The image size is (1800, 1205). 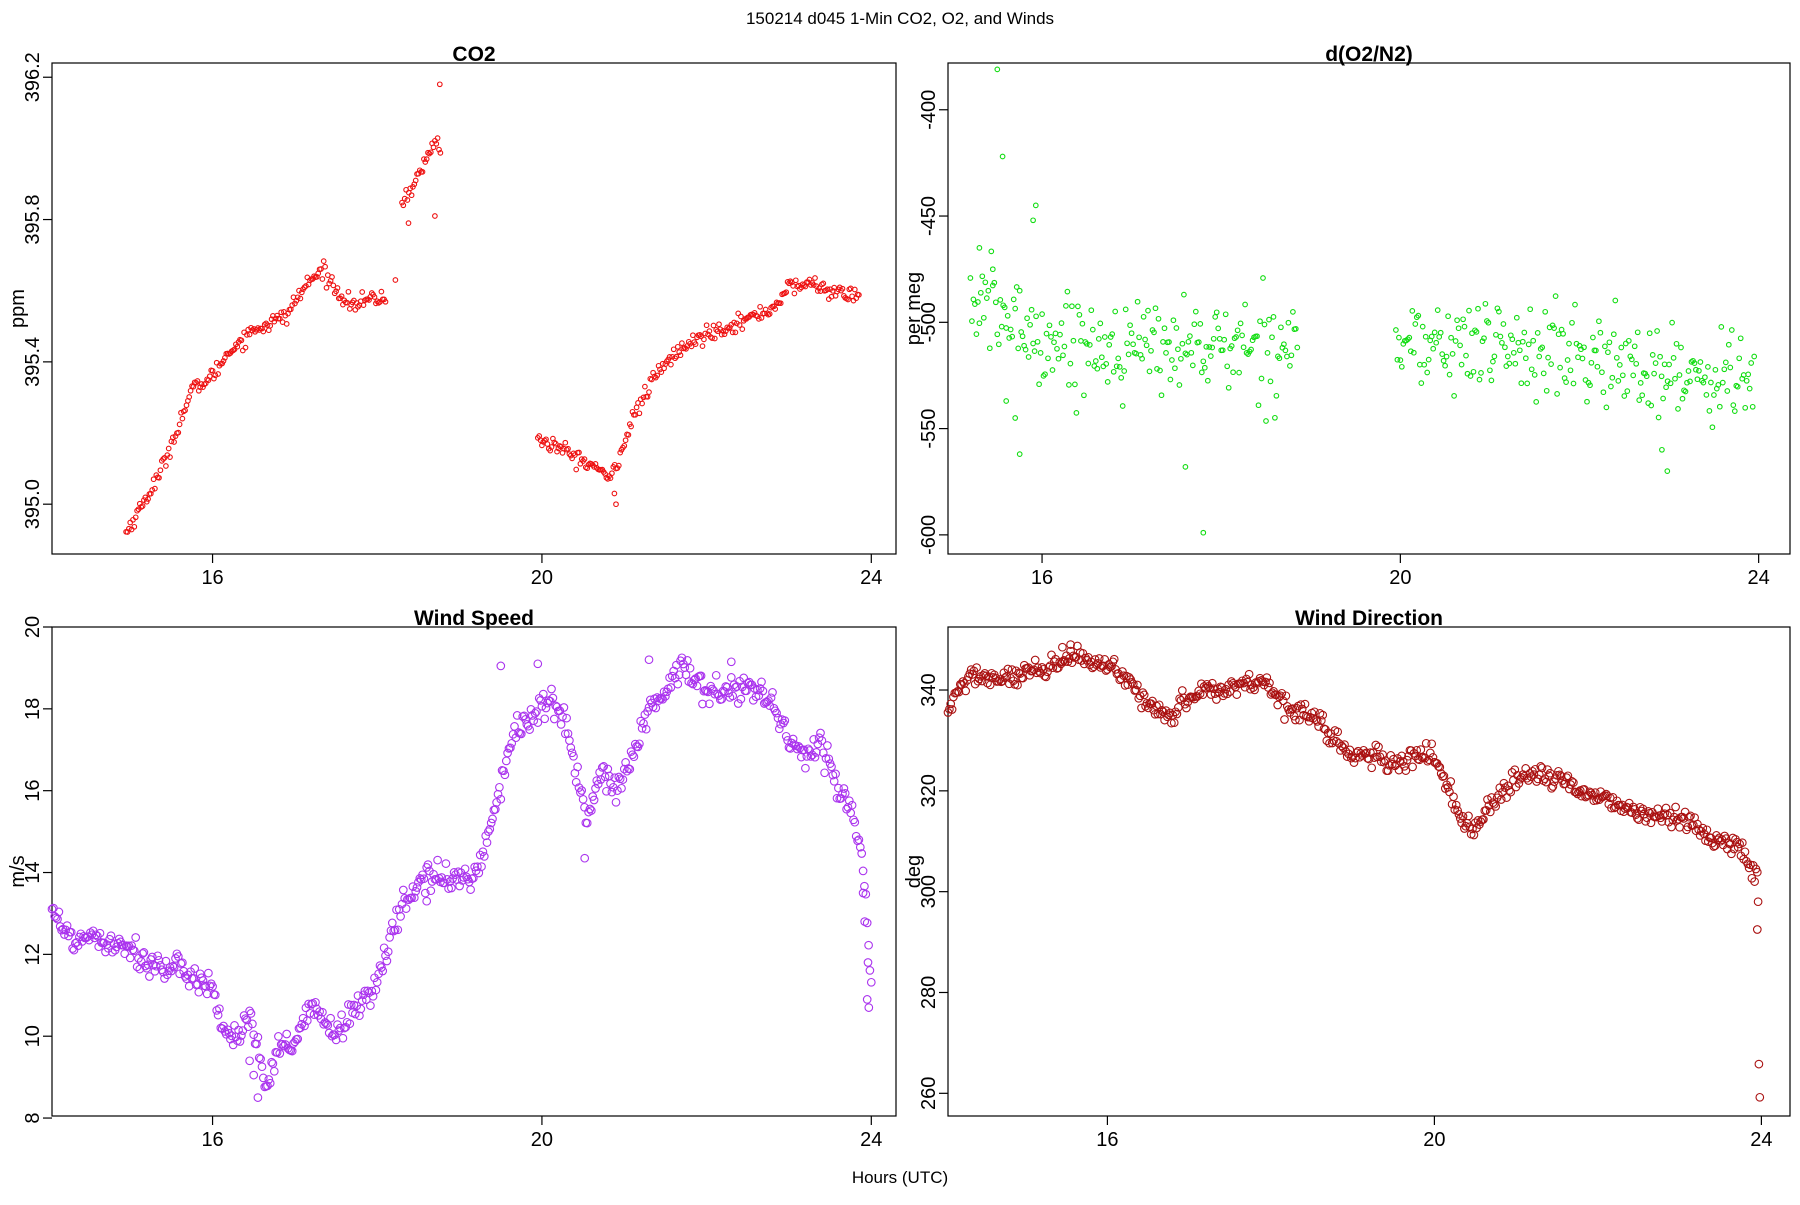 What do you see at coordinates (929, 992) in the screenshot?
I see `y-tick-label-wind-direction-1: 280` at bounding box center [929, 992].